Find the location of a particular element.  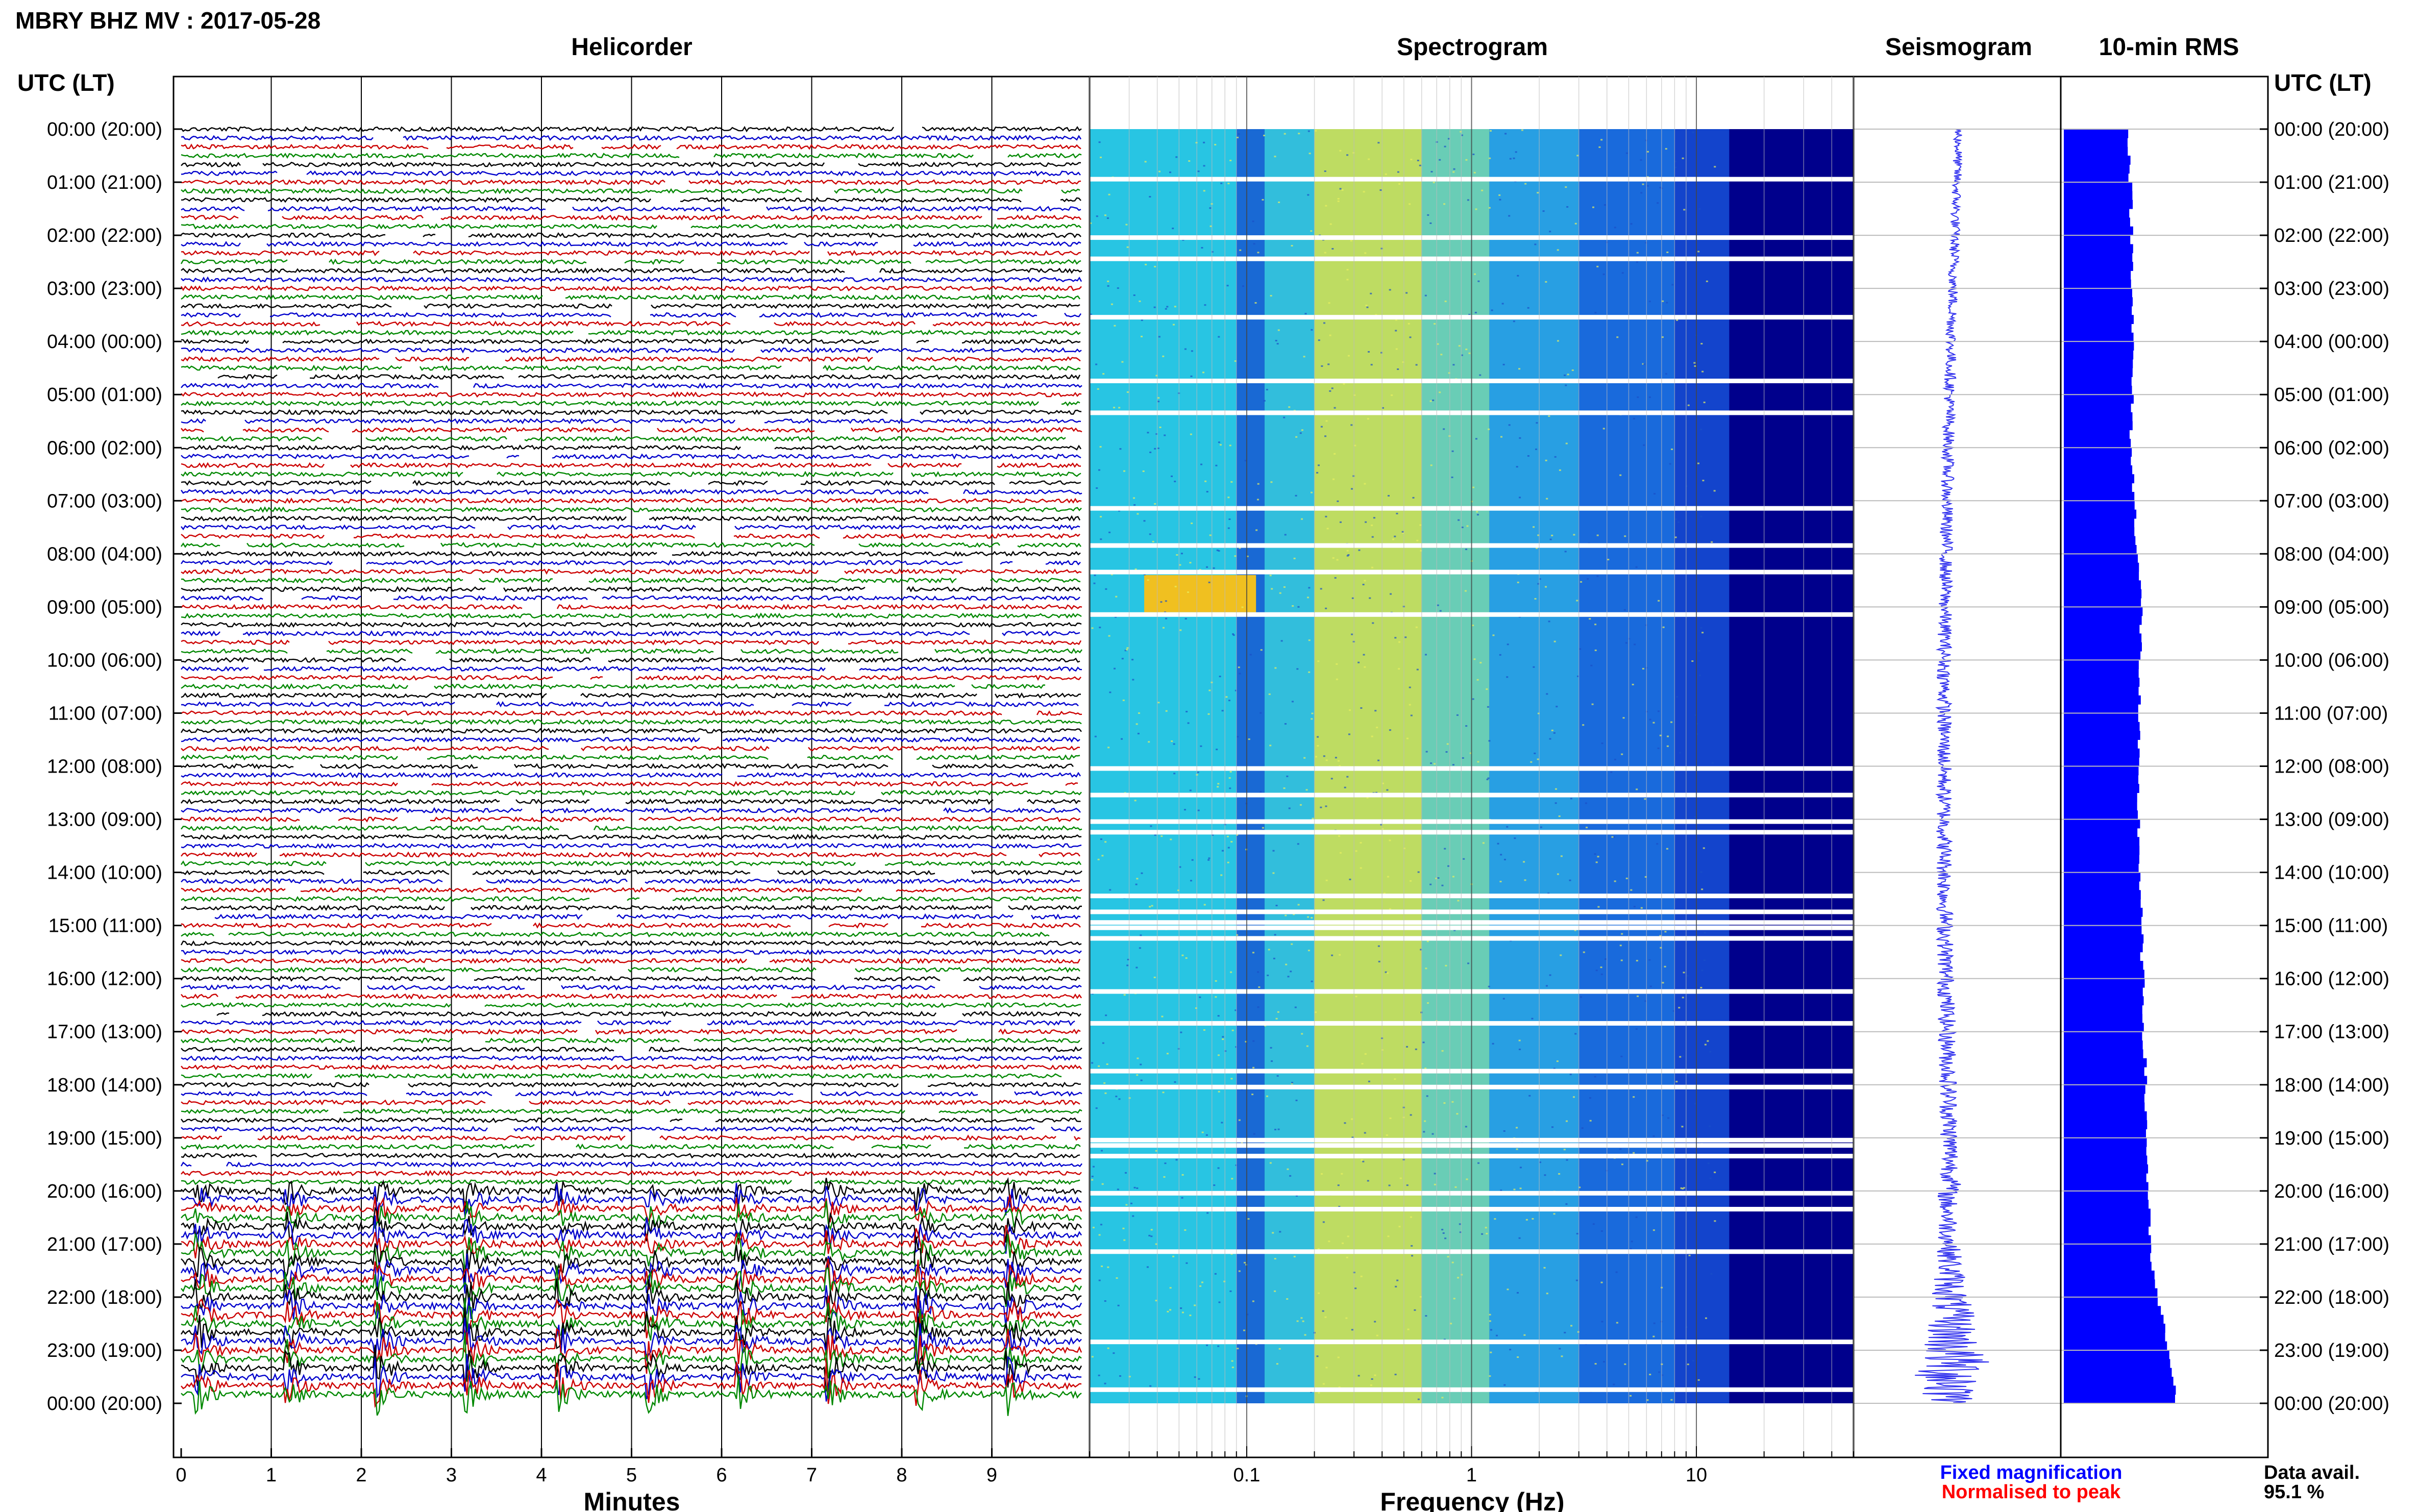

time-label: 03:00 (23:00) is located at coordinates (2331, 289).